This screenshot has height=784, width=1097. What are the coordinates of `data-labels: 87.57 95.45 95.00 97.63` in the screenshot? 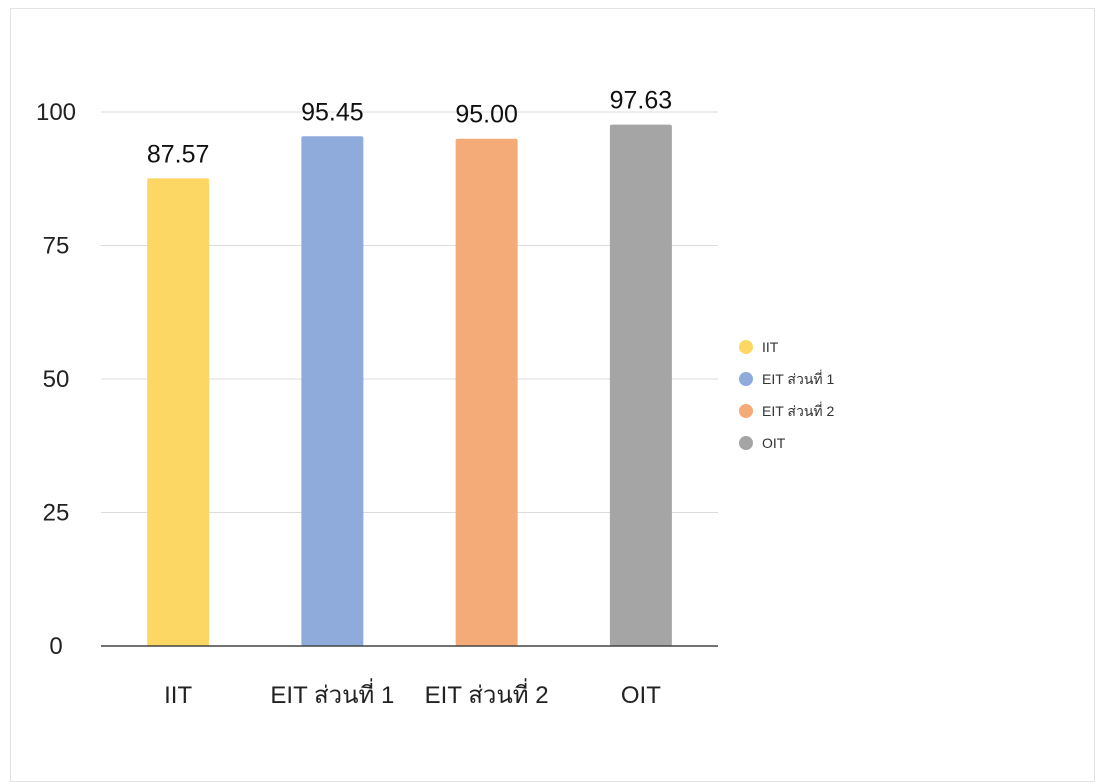 It's located at (409, 128).